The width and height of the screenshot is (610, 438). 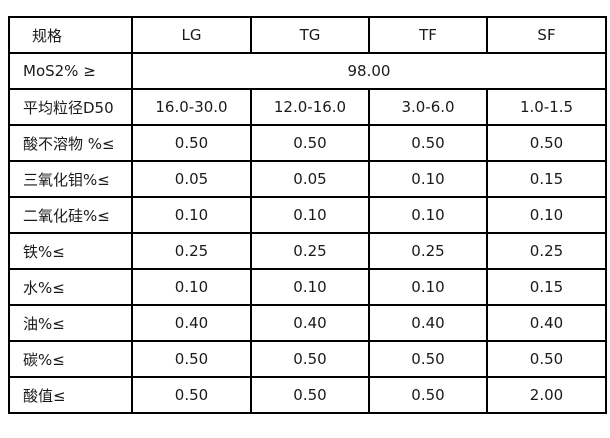 I want to click on grade-header-sf: SF, so click(x=546, y=35).